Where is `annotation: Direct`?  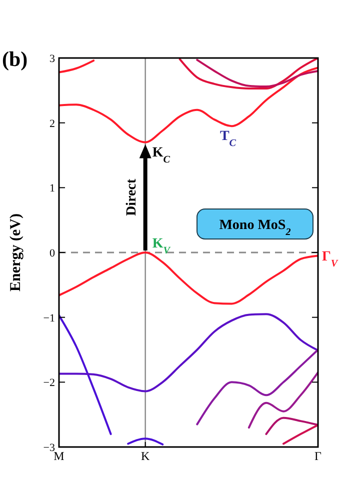 annotation: Direct is located at coordinates (132, 197).